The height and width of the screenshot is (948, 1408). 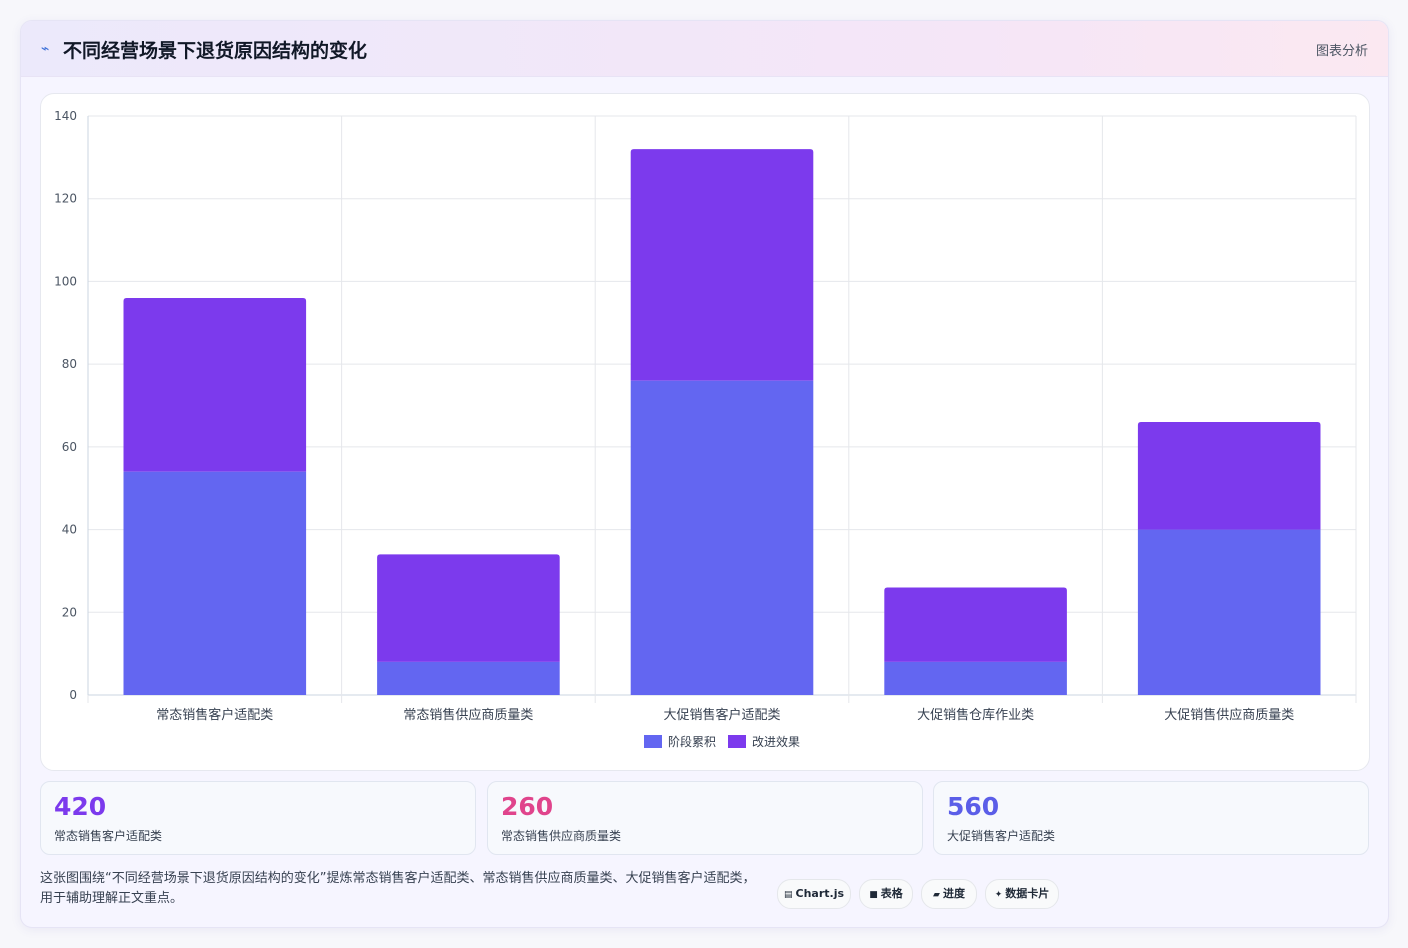 I want to click on x-tick-label: 常态销售供应商质量类, so click(x=468, y=715).